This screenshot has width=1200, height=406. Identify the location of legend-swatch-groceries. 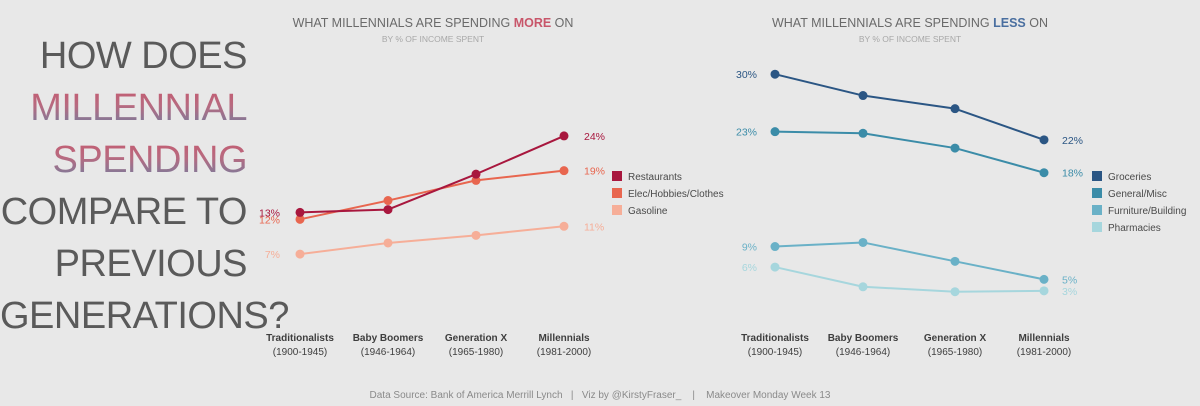
(1097, 176).